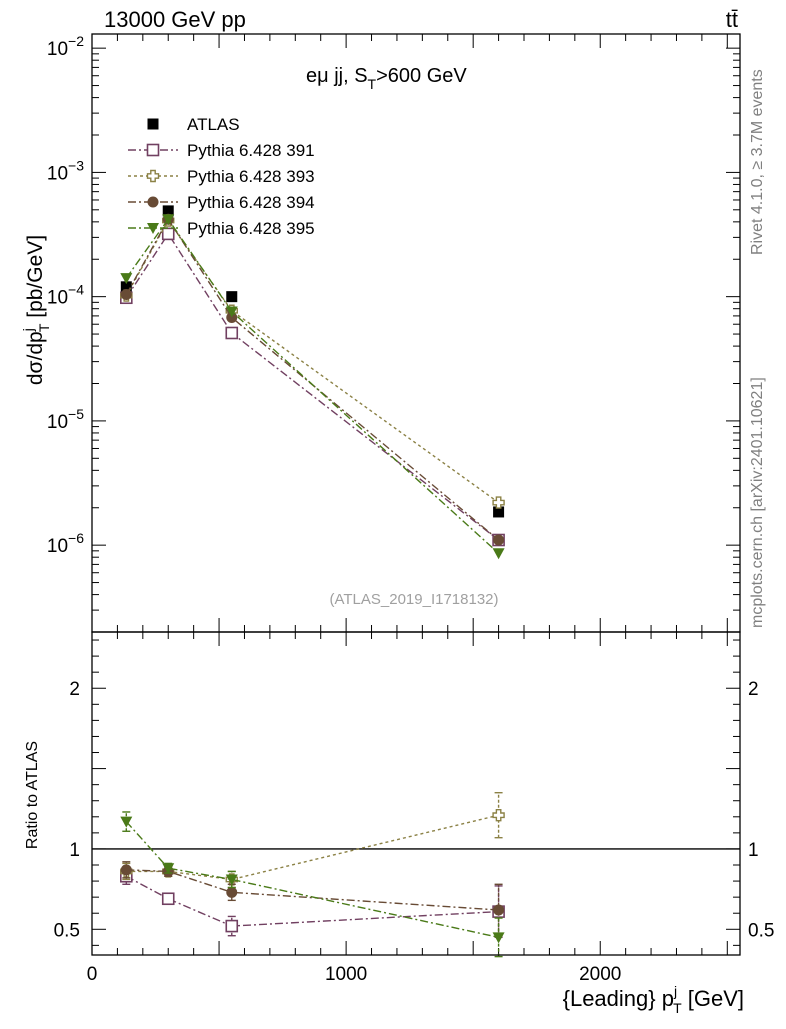  I want to click on main-y-tick-label: 10⁻⁶, so click(65, 543).